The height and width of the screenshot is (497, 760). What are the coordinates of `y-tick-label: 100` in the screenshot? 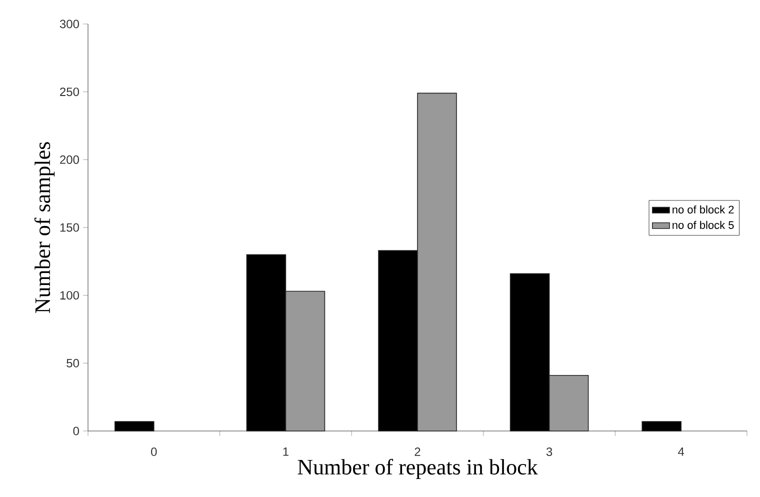 It's located at (70, 295).